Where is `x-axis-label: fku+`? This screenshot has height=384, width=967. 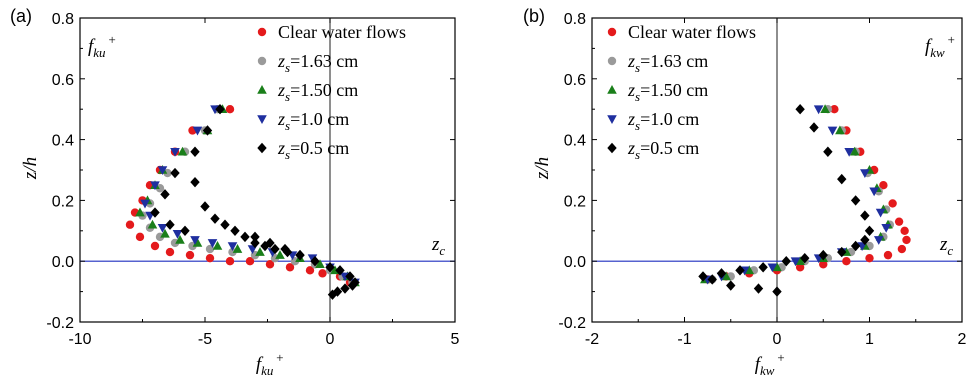 x-axis-label: fku+ is located at coordinates (270, 364).